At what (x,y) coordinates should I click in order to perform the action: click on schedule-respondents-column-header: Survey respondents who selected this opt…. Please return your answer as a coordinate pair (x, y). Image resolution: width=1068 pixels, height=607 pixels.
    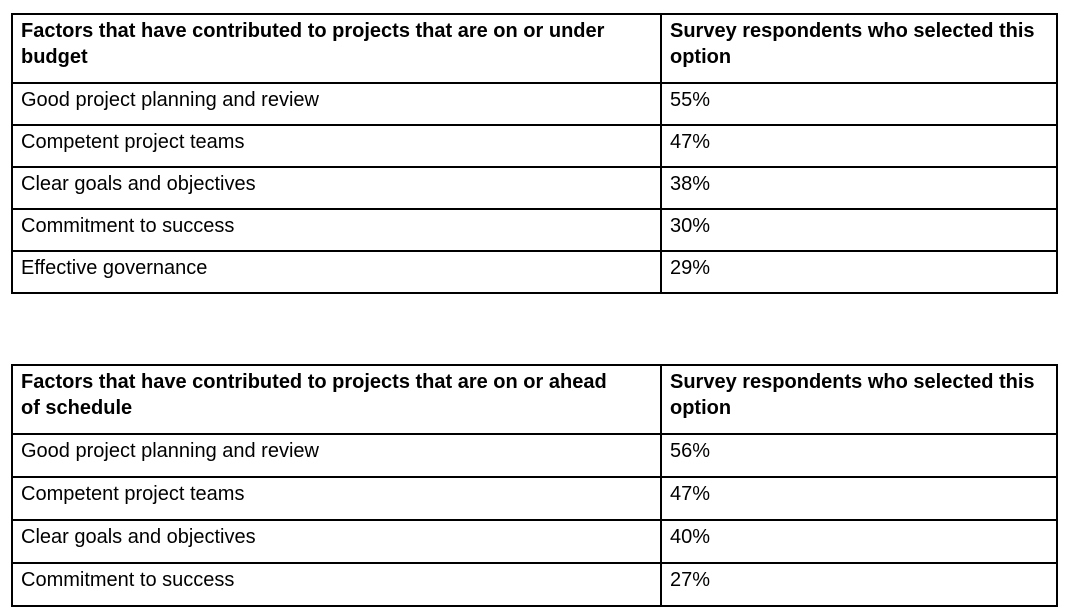
    Looking at the image, I should click on (859, 399).